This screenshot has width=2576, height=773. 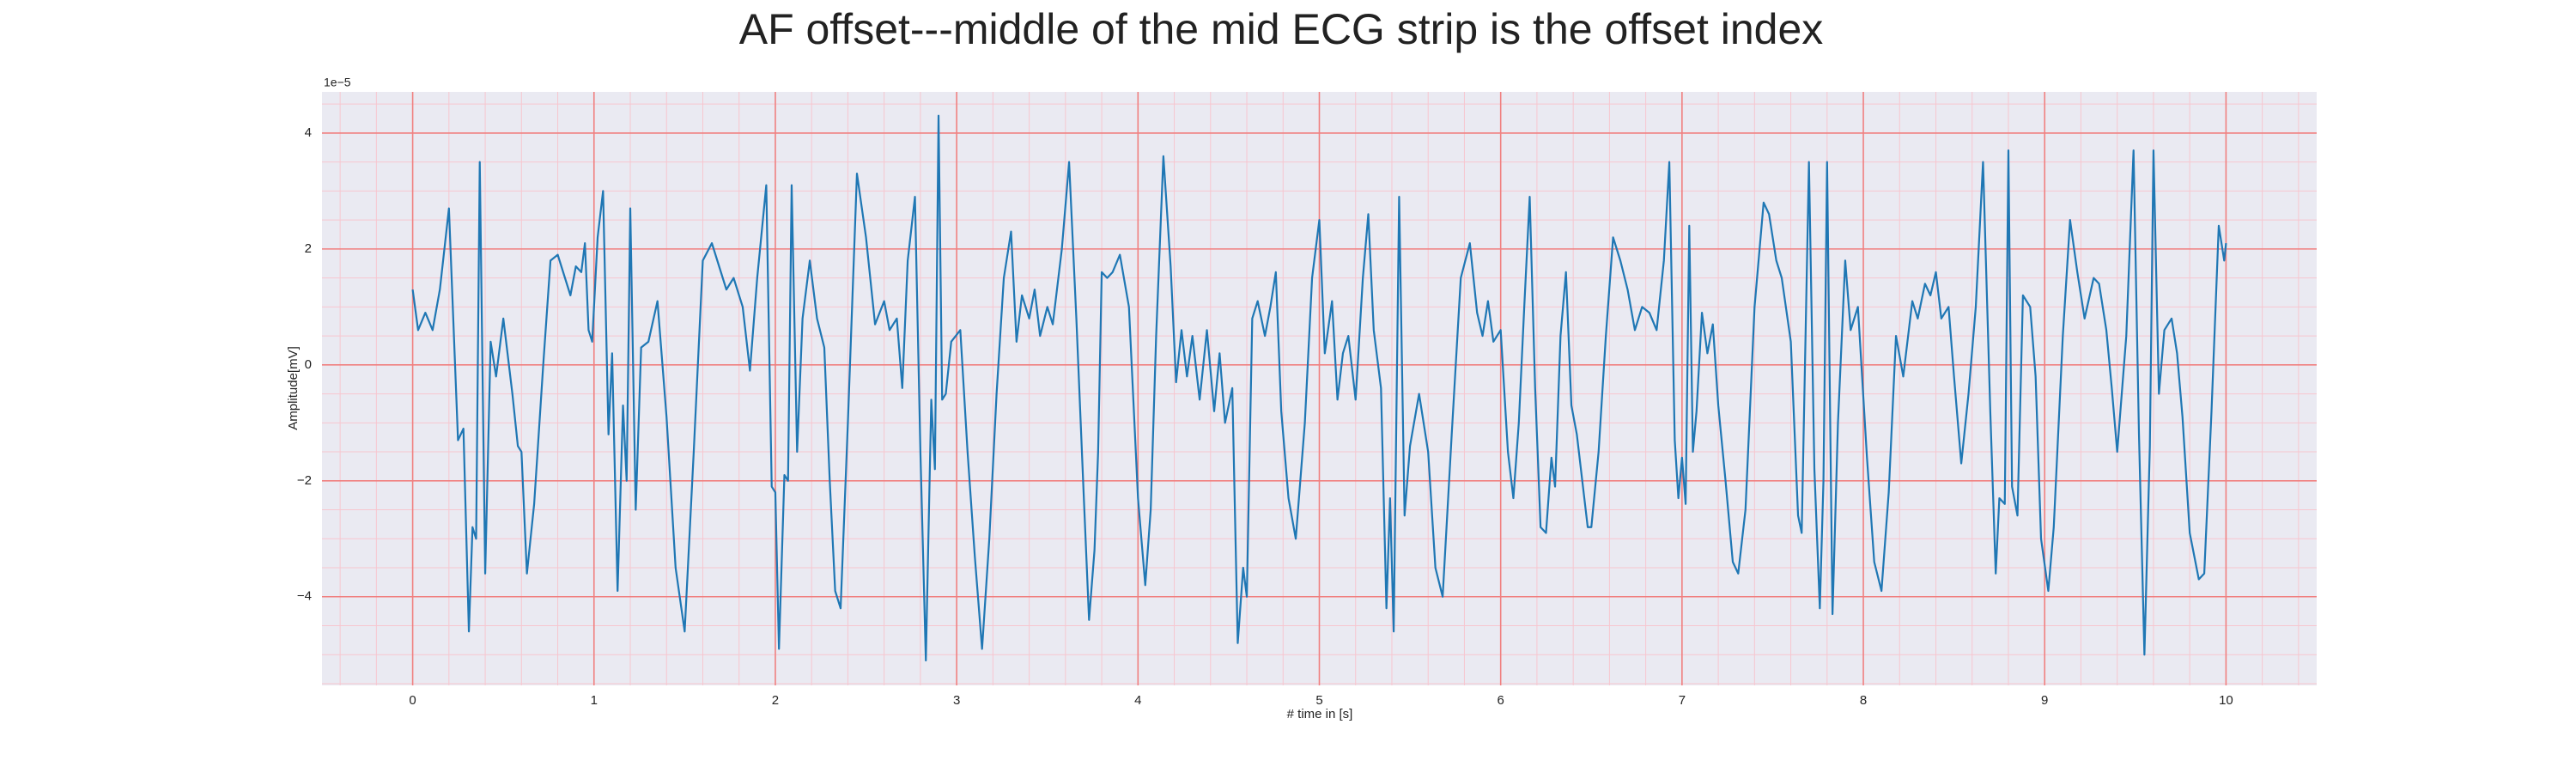 I want to click on x-axis-label: # time in [s], so click(x=1320, y=714).